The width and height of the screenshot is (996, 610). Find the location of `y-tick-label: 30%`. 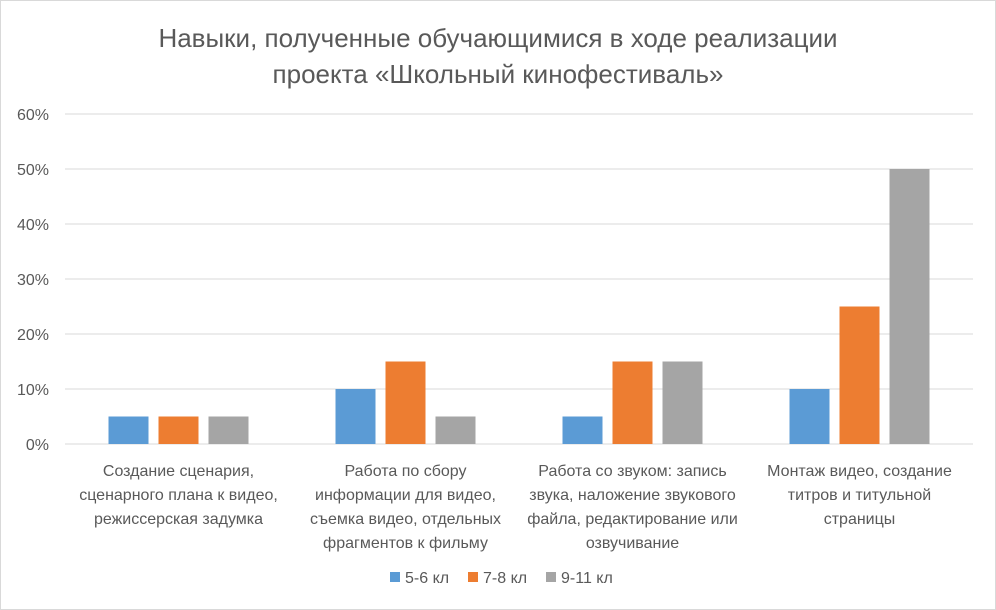

y-tick-label: 30% is located at coordinates (33, 280).